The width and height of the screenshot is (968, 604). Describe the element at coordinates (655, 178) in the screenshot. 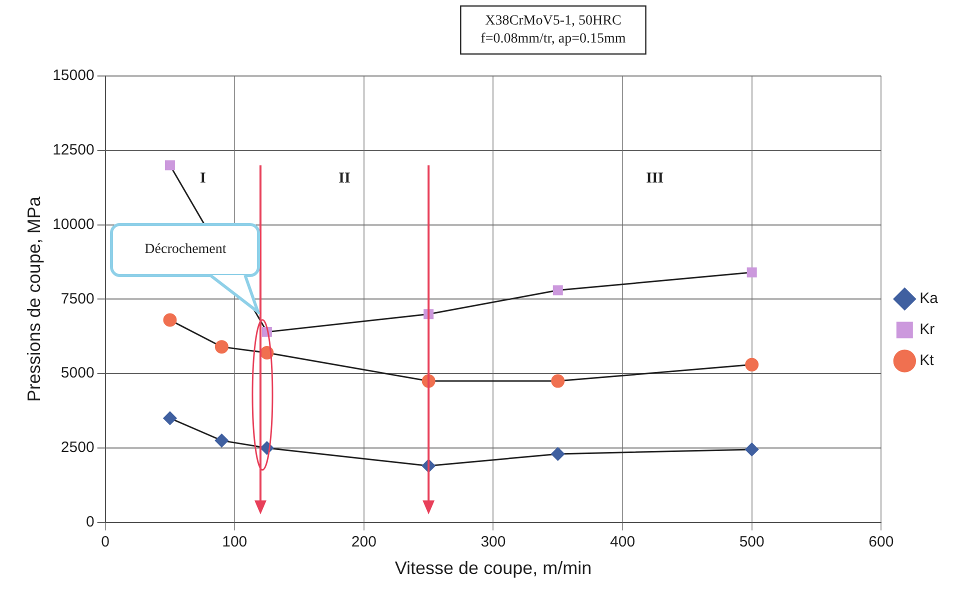

I see `annotation: III` at that location.